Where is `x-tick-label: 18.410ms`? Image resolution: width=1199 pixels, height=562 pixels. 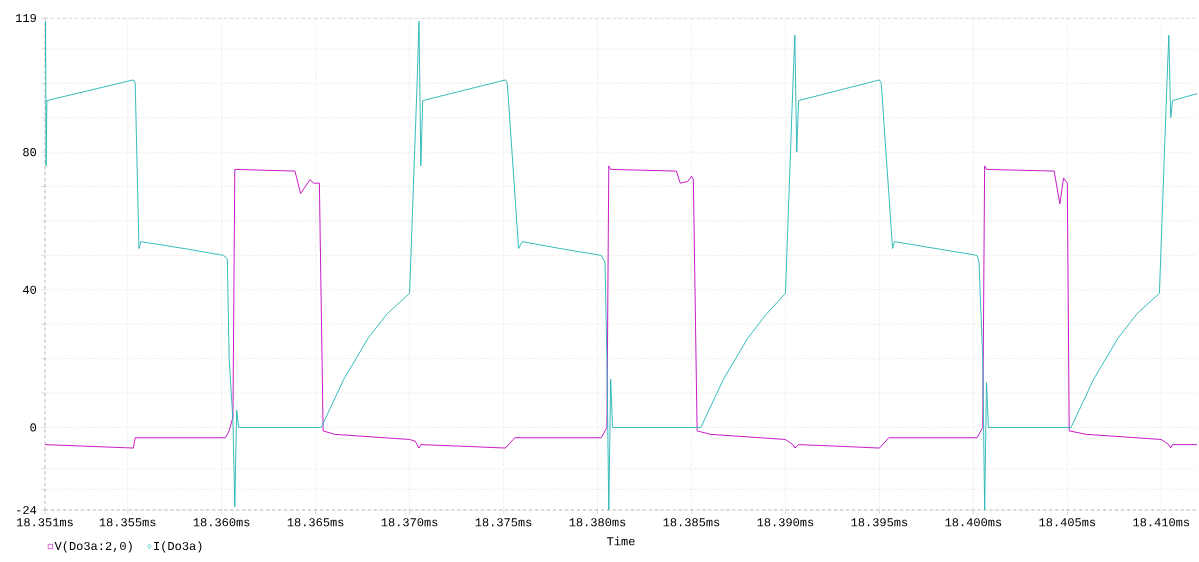 x-tick-label: 18.410ms is located at coordinates (1161, 522).